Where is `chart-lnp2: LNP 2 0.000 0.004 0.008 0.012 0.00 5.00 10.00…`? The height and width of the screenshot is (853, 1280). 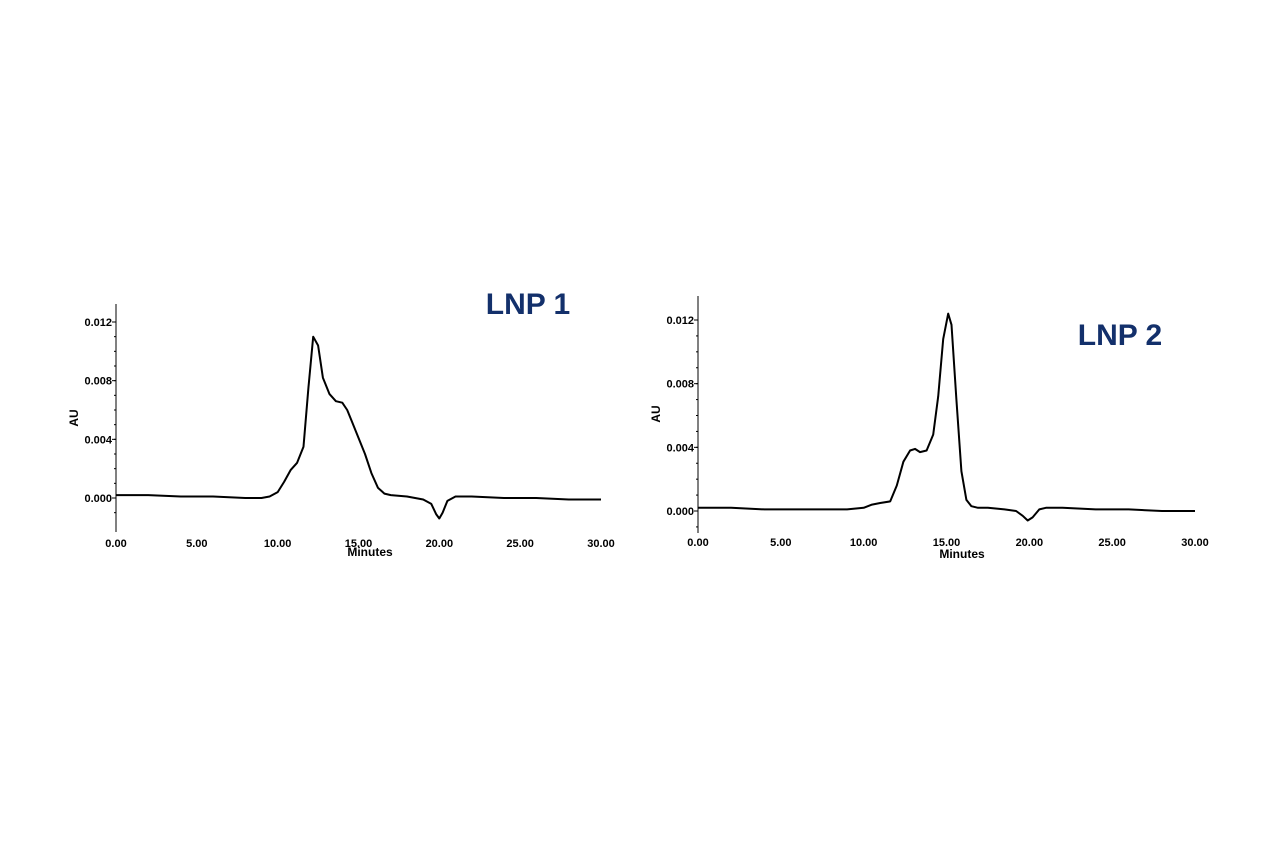
chart-lnp2: LNP 2 0.000 0.004 0.008 0.012 0.00 5.00 10.00… is located at coordinates (929, 428).